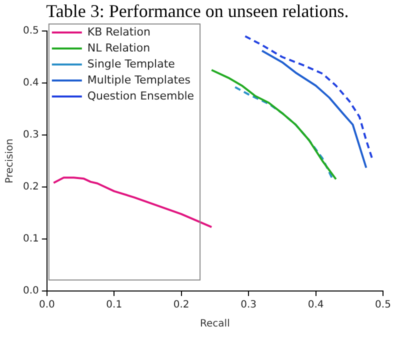 This screenshot has width=395, height=338. I want to click on y-tick-label: 0.3, so click(30, 135).